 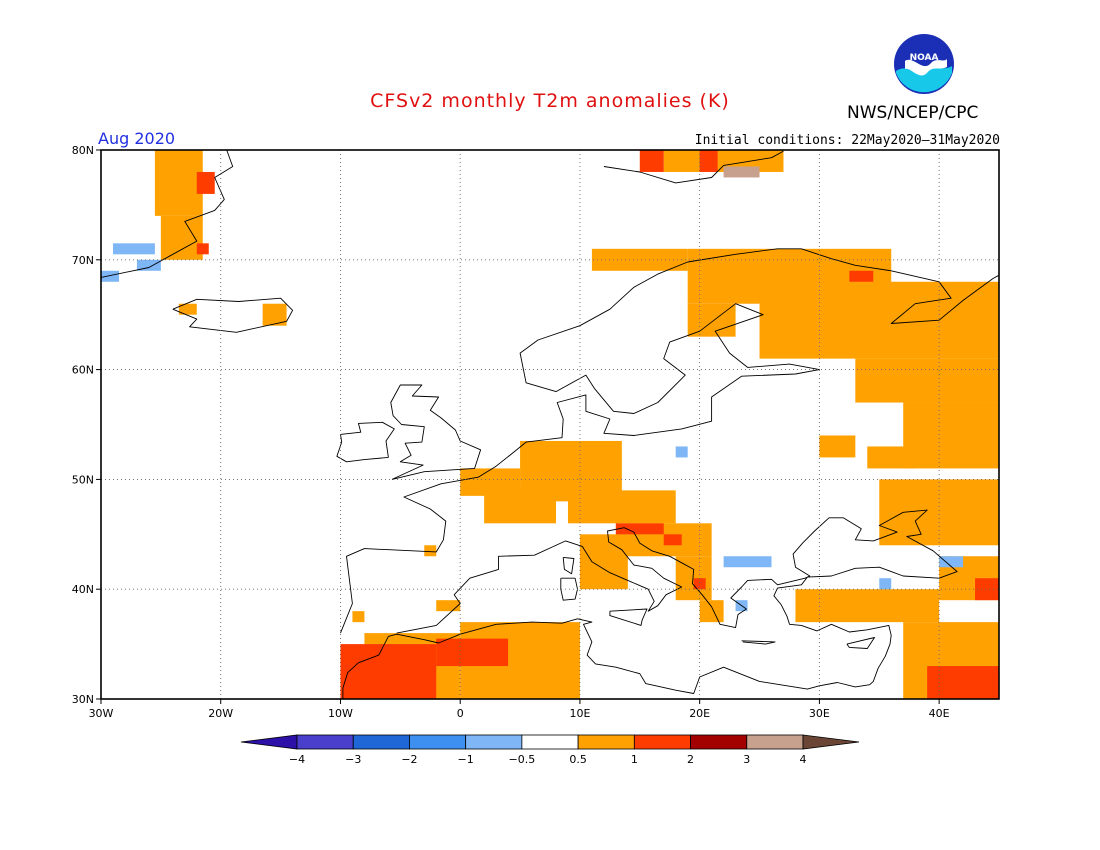 I want to click on colorbar-label: 4, so click(x=803, y=759).